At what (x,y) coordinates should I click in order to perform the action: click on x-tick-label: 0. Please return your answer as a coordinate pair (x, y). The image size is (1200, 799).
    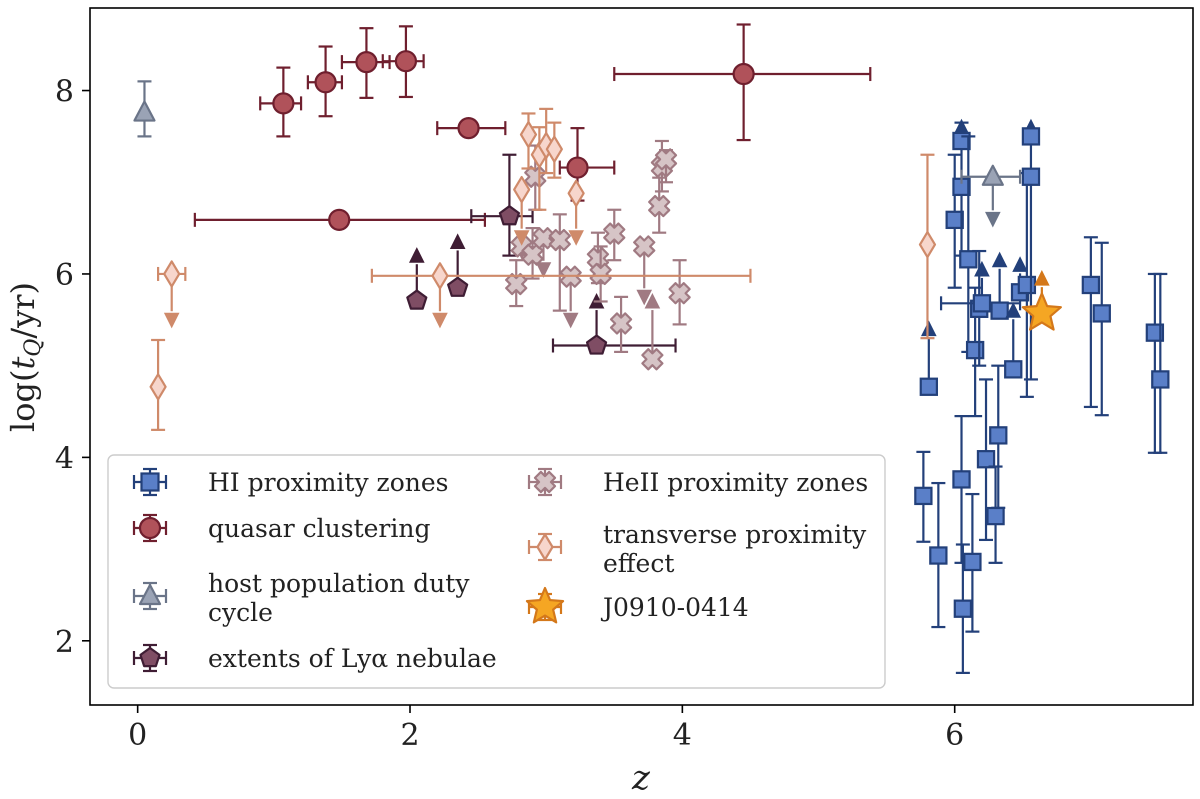
    Looking at the image, I should click on (137, 735).